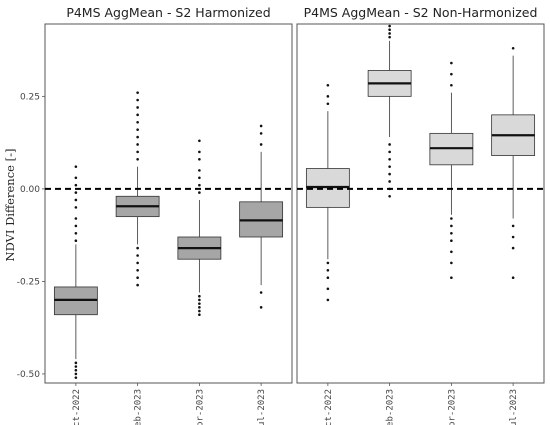 This screenshot has height=425, width=550. Describe the element at coordinates (75, 272) in the screenshot. I see `box-oct-2022` at that location.